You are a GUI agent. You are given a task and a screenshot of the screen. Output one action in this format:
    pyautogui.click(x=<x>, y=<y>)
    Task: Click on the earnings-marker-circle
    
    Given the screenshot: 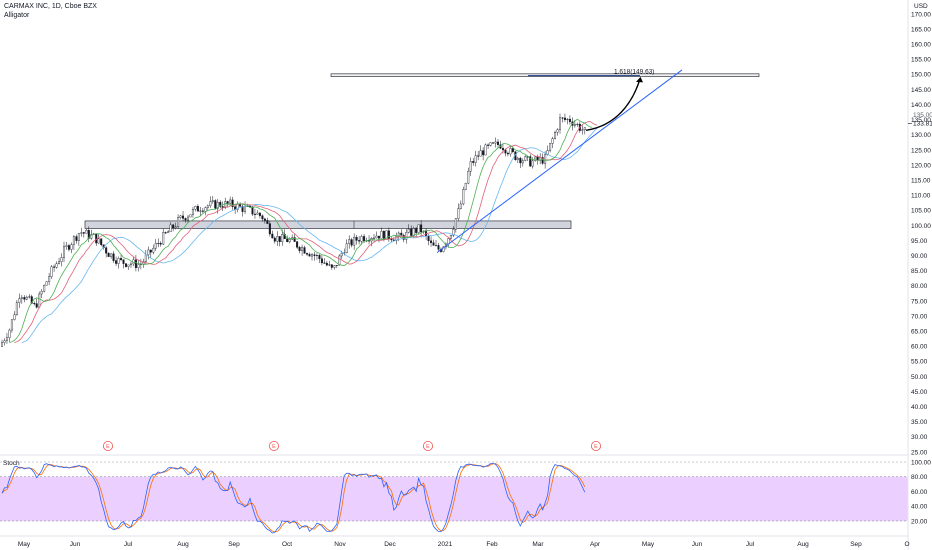 What is the action you would take?
    pyautogui.click(x=273, y=445)
    